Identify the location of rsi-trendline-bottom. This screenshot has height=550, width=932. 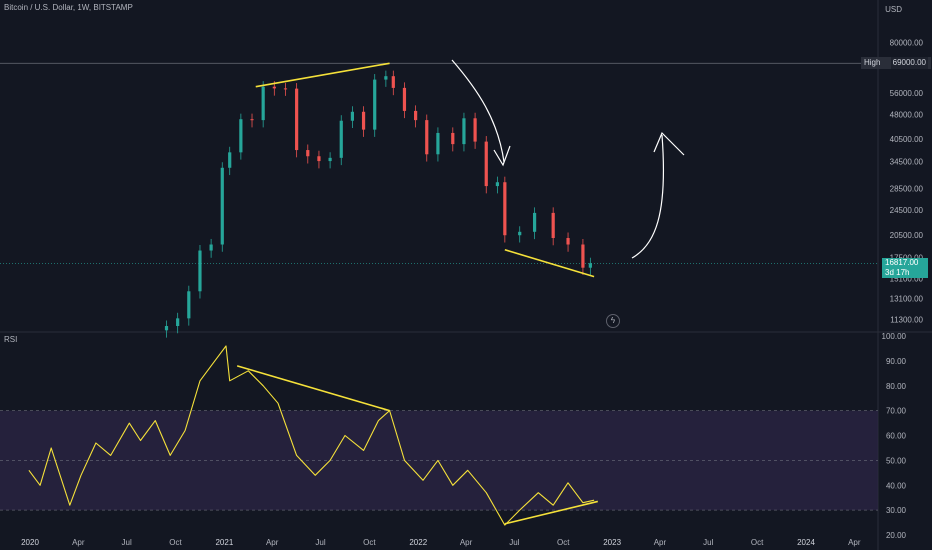
(551, 512).